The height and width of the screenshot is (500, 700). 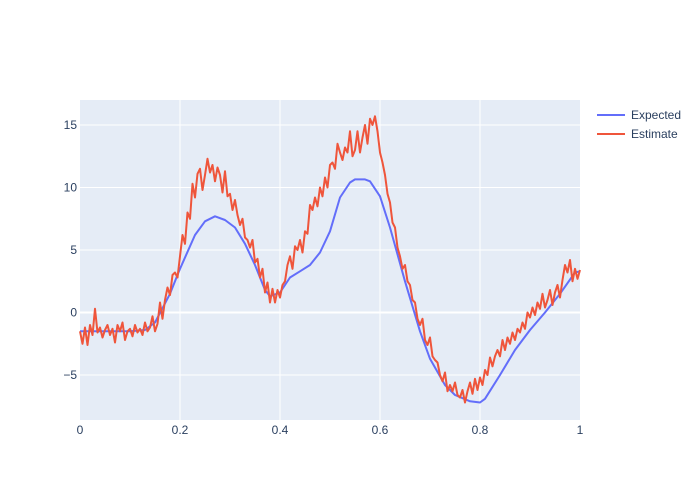 I want to click on legend-label: Estimate, so click(x=654, y=134).